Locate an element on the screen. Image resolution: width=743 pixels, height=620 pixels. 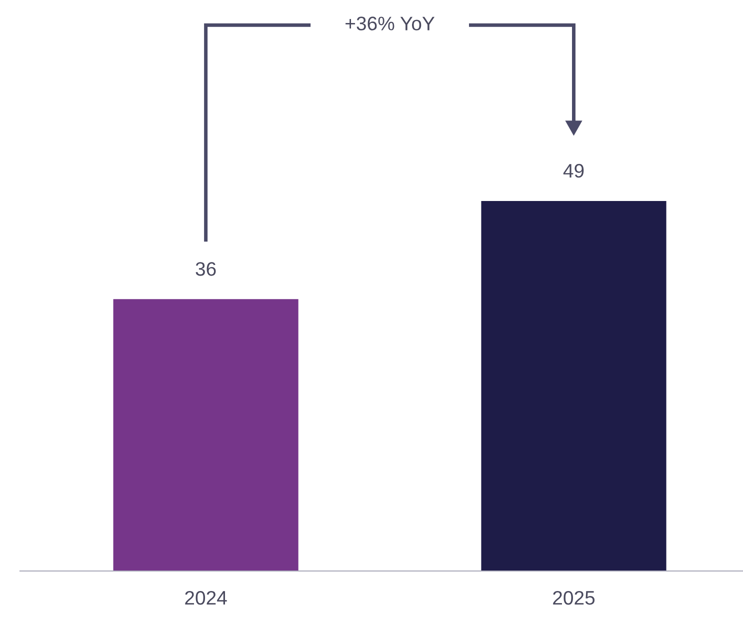
data-label: 49 is located at coordinates (573, 171).